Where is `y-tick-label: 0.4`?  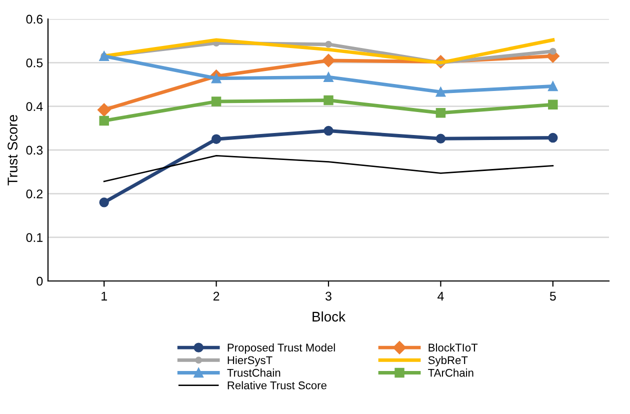
y-tick-label: 0.4 is located at coordinates (34, 106).